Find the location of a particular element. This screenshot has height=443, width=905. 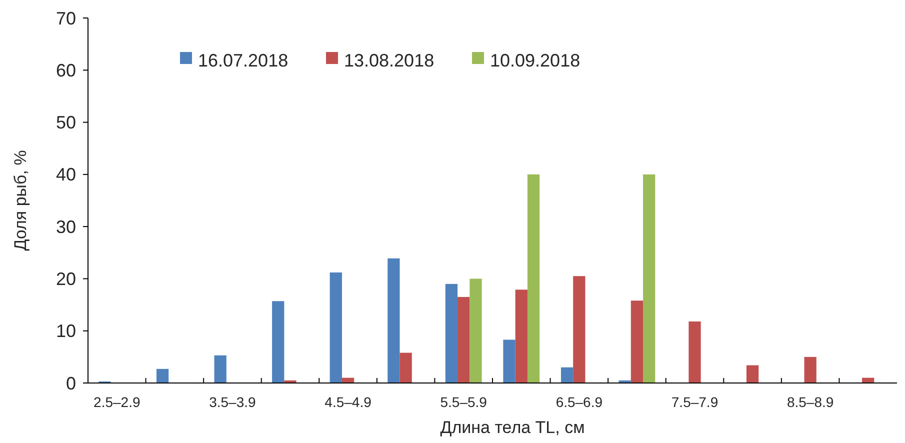

y-tick-label: 0 is located at coordinates (71, 383).